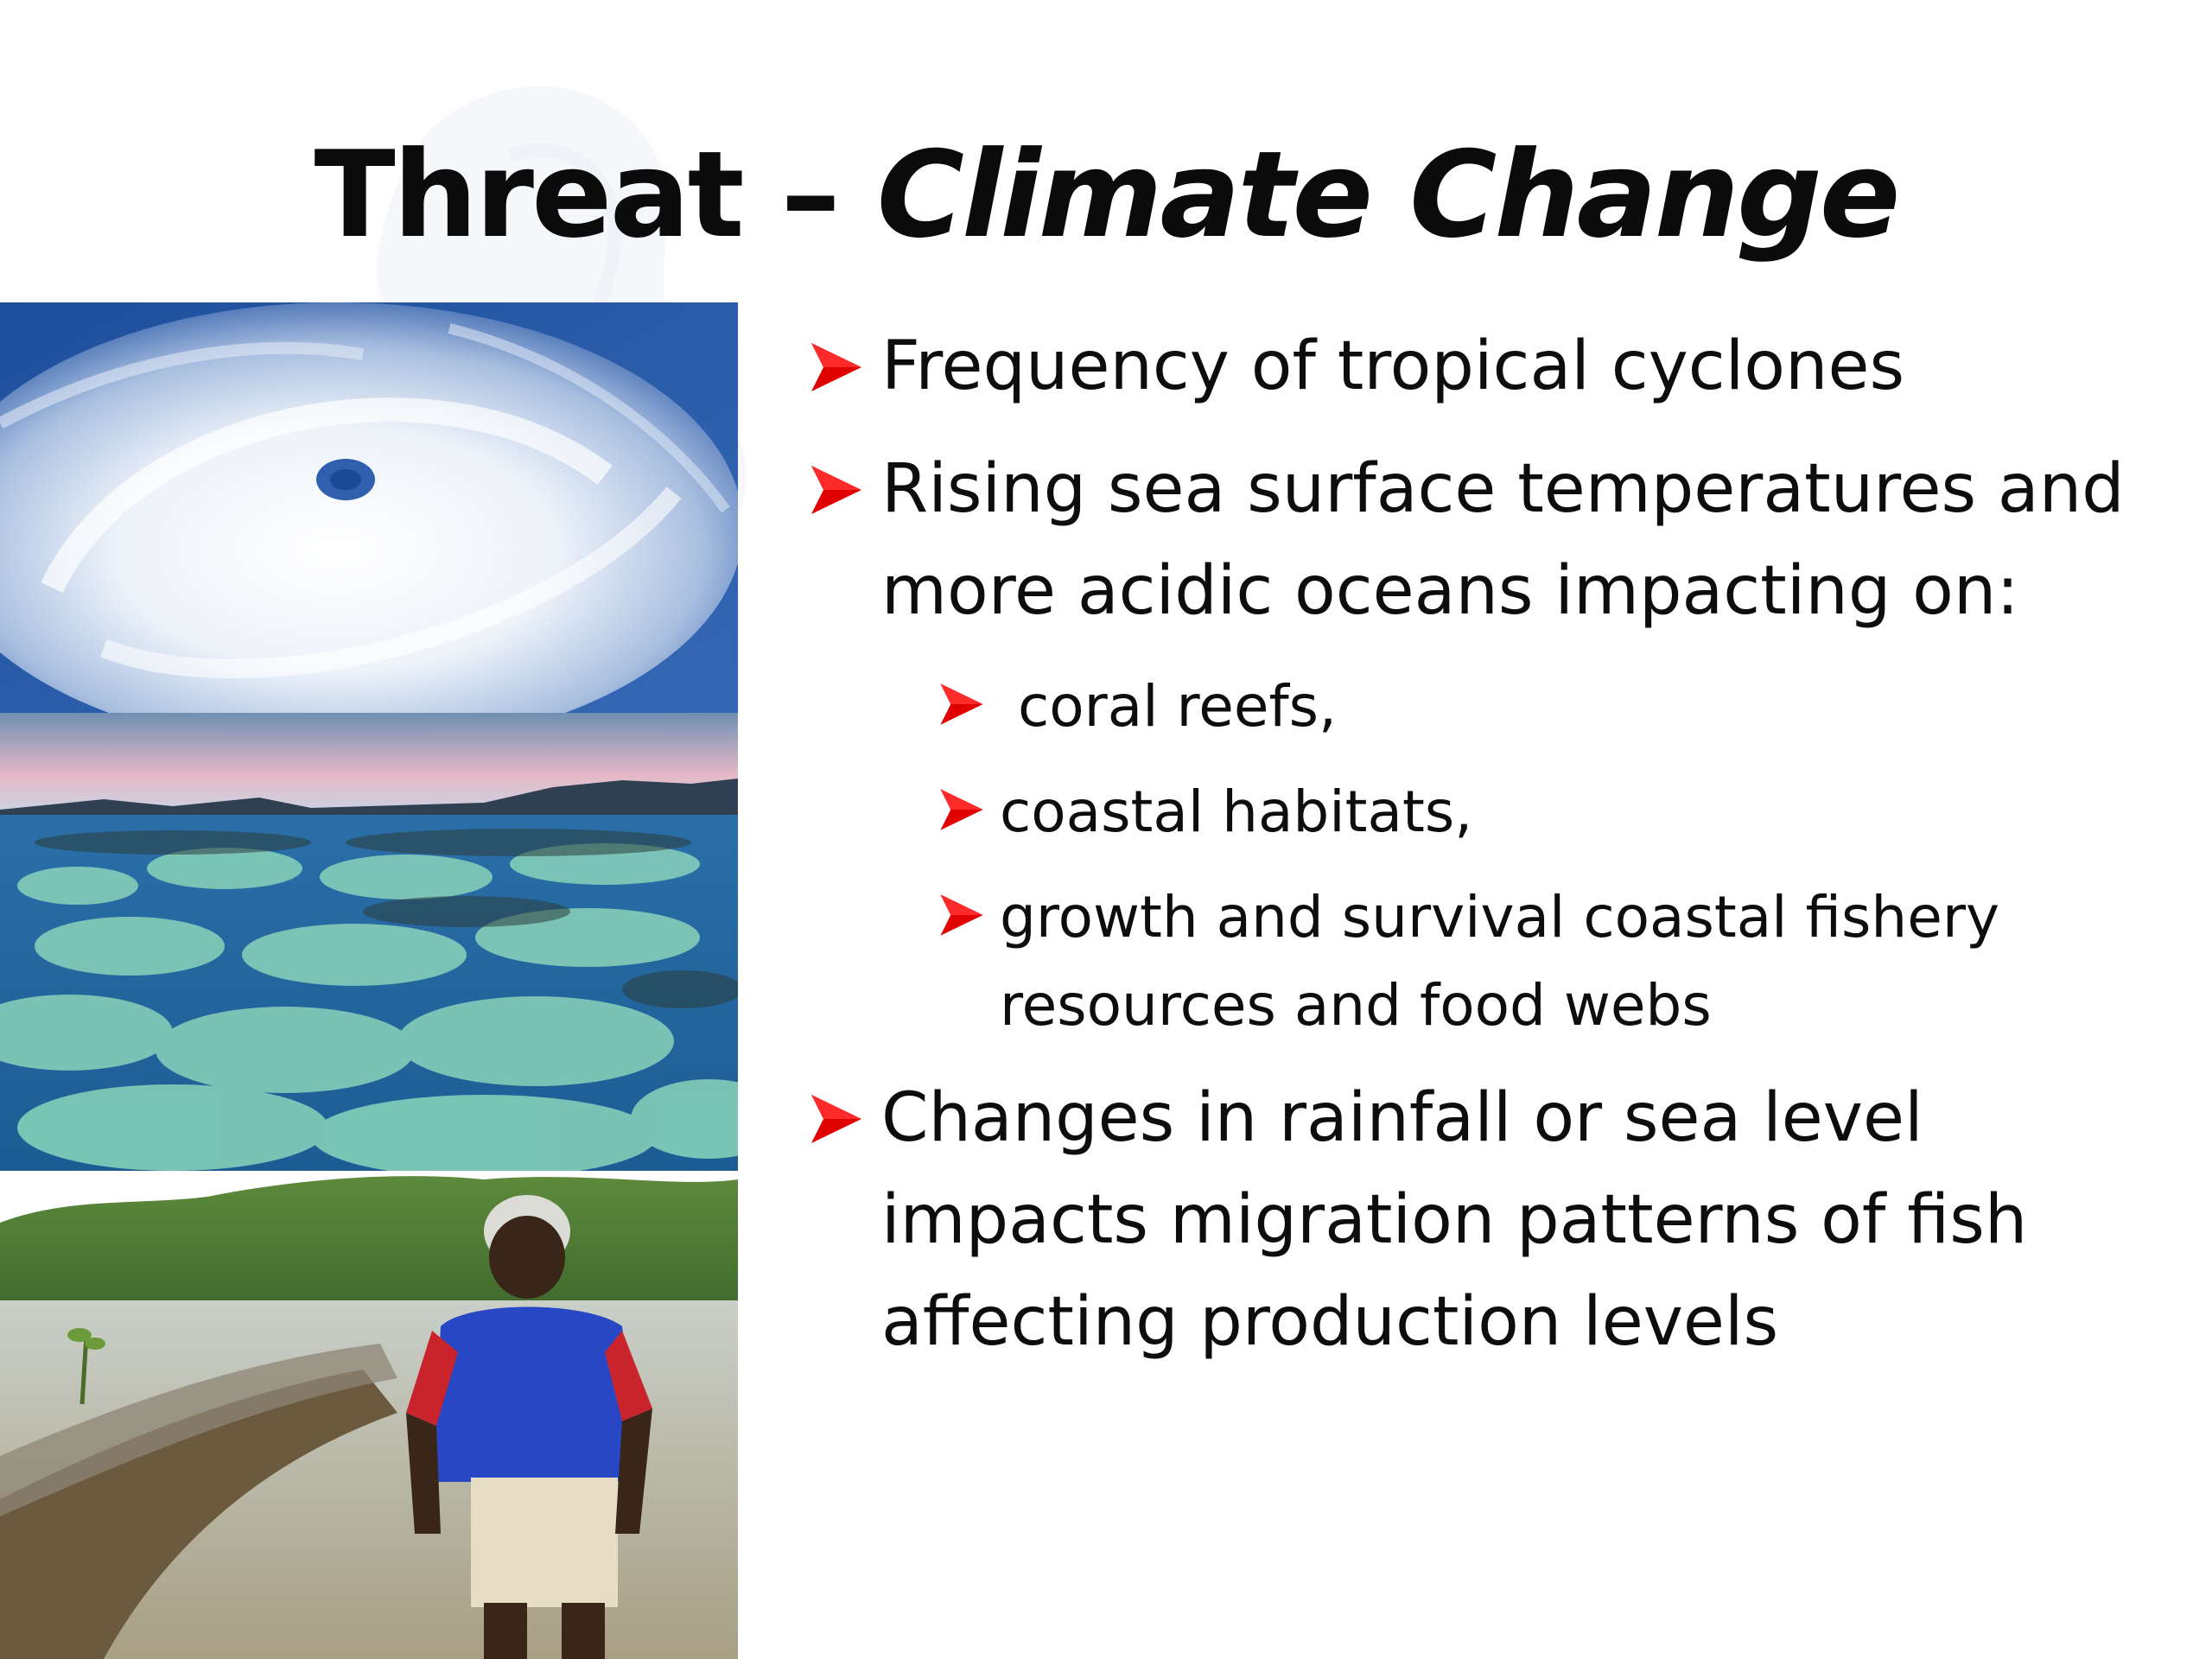 This screenshot has width=2212, height=1659. What do you see at coordinates (369, 507) in the screenshot?
I see `cyclone-satellite-image` at bounding box center [369, 507].